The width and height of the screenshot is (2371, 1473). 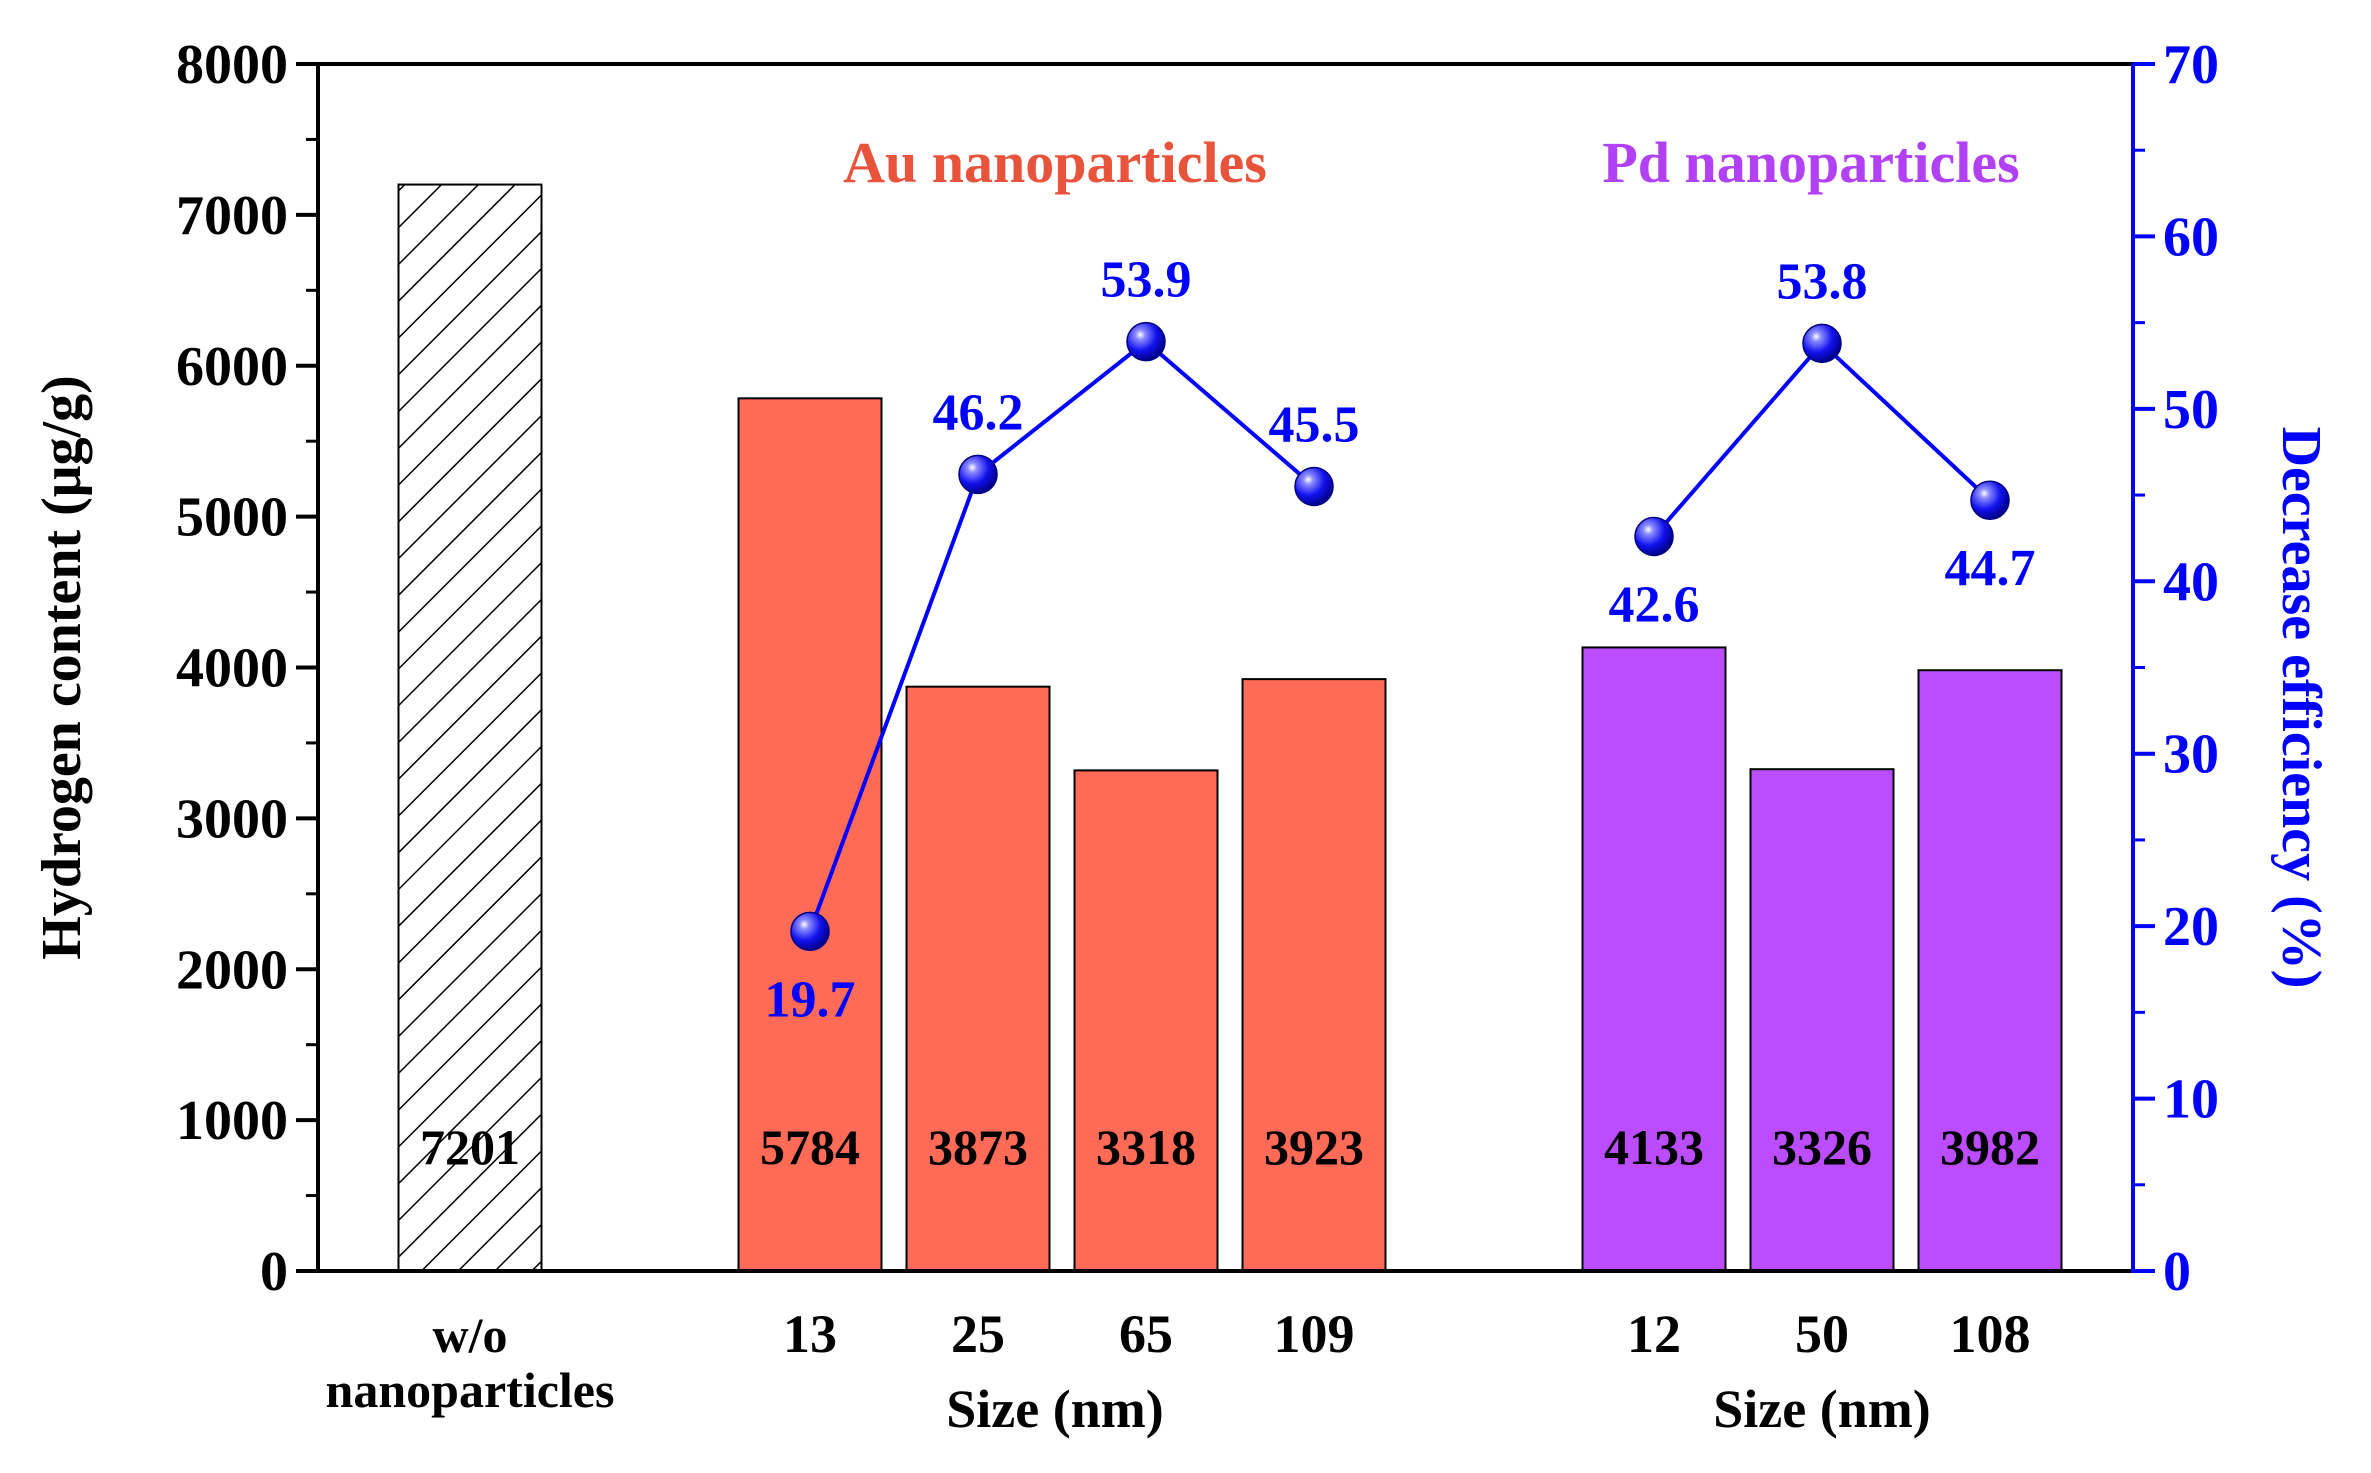 I want to click on left-tick-label: 2000, so click(x=232, y=970).